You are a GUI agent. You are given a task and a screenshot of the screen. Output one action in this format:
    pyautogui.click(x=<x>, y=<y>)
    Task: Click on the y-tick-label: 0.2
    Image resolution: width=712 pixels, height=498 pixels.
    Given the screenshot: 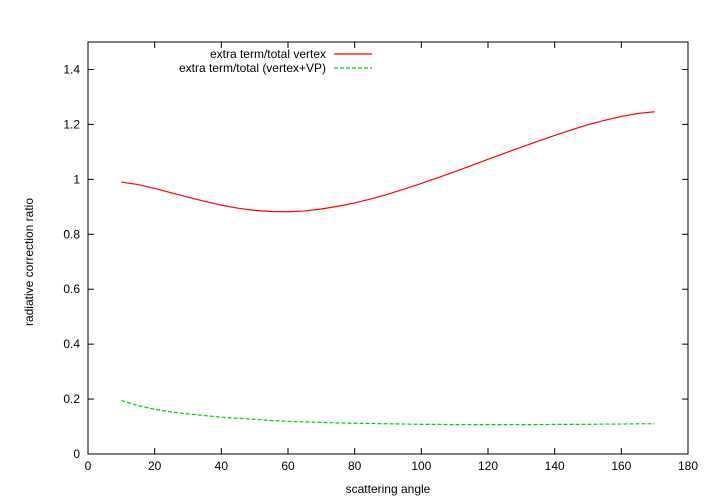 What is the action you would take?
    pyautogui.click(x=71, y=399)
    